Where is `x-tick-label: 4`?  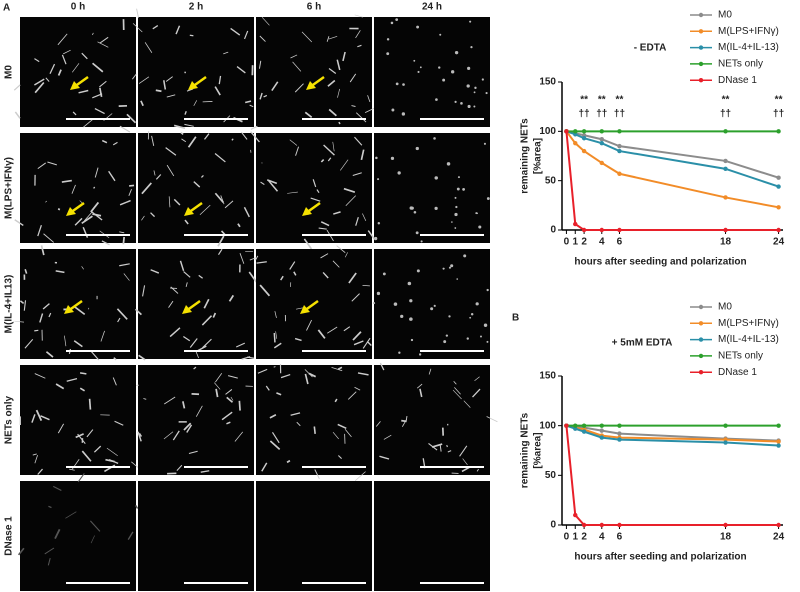
x-tick-label: 4 is located at coordinates (602, 537).